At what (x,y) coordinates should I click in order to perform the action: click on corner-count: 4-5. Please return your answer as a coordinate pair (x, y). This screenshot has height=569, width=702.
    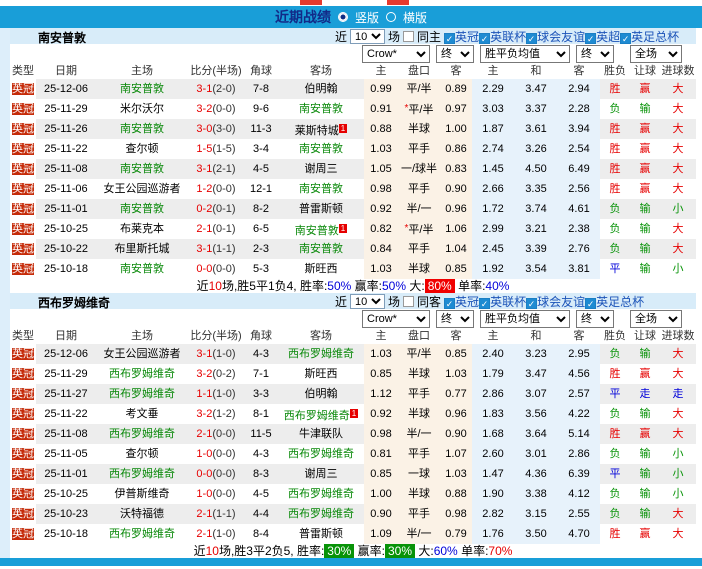
    Looking at the image, I should click on (261, 169).